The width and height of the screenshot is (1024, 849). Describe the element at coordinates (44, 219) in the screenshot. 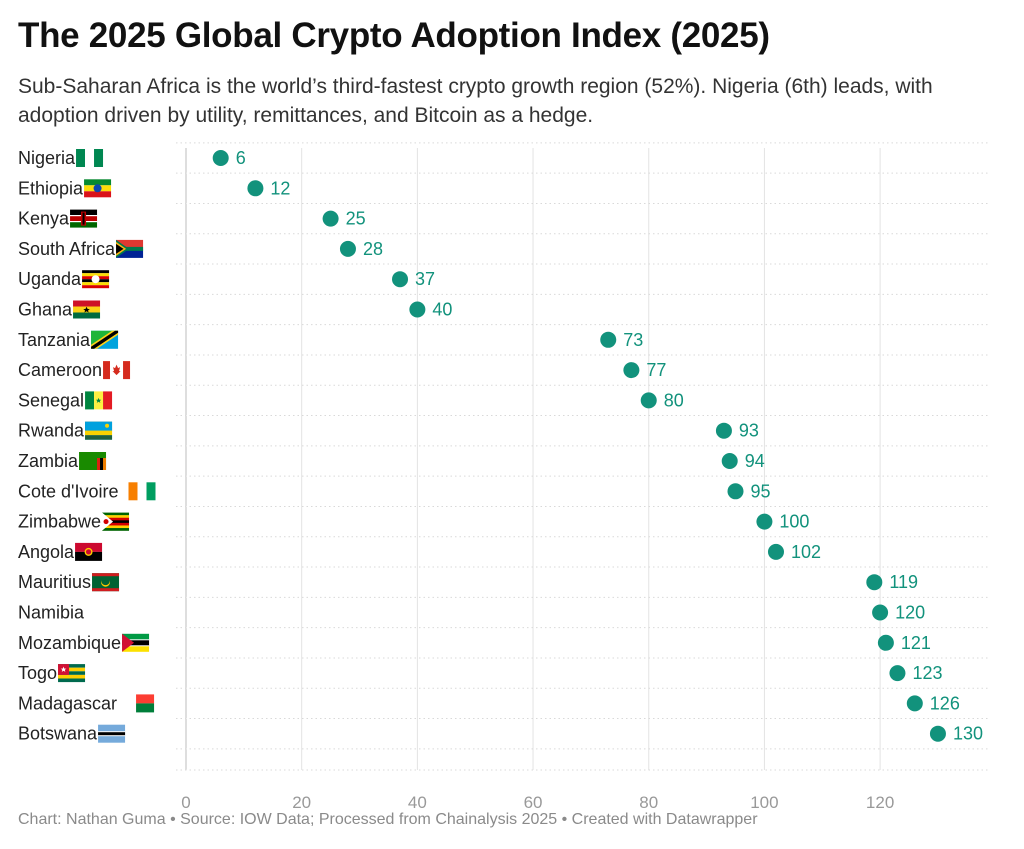

I see `country-label: Kenya` at that location.